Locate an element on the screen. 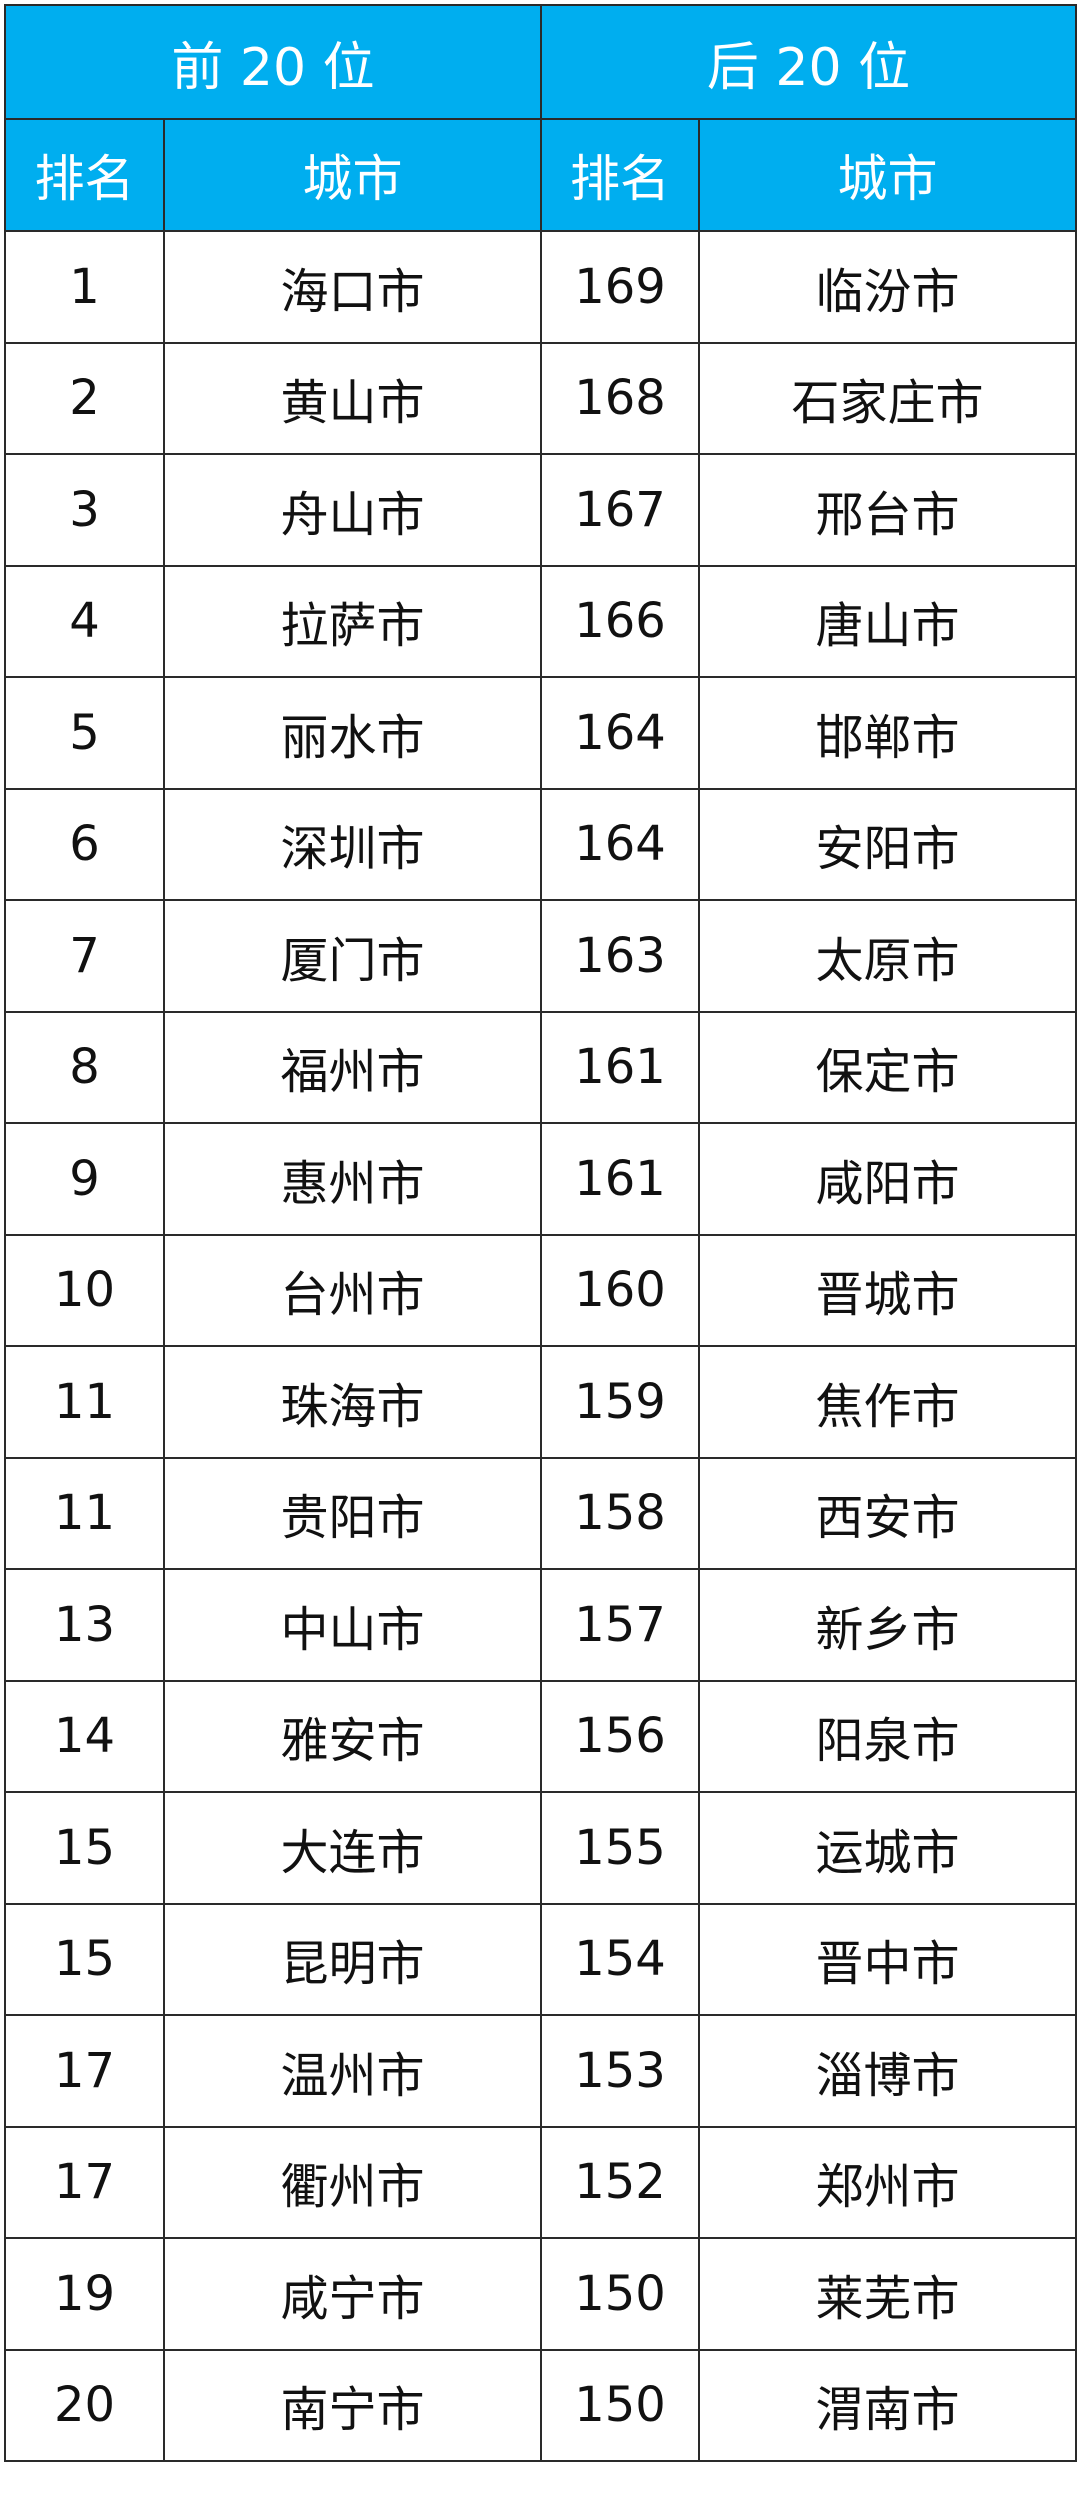 This screenshot has width=1080, height=2504. bottom-rank-cell: 155 is located at coordinates (620, 1848).